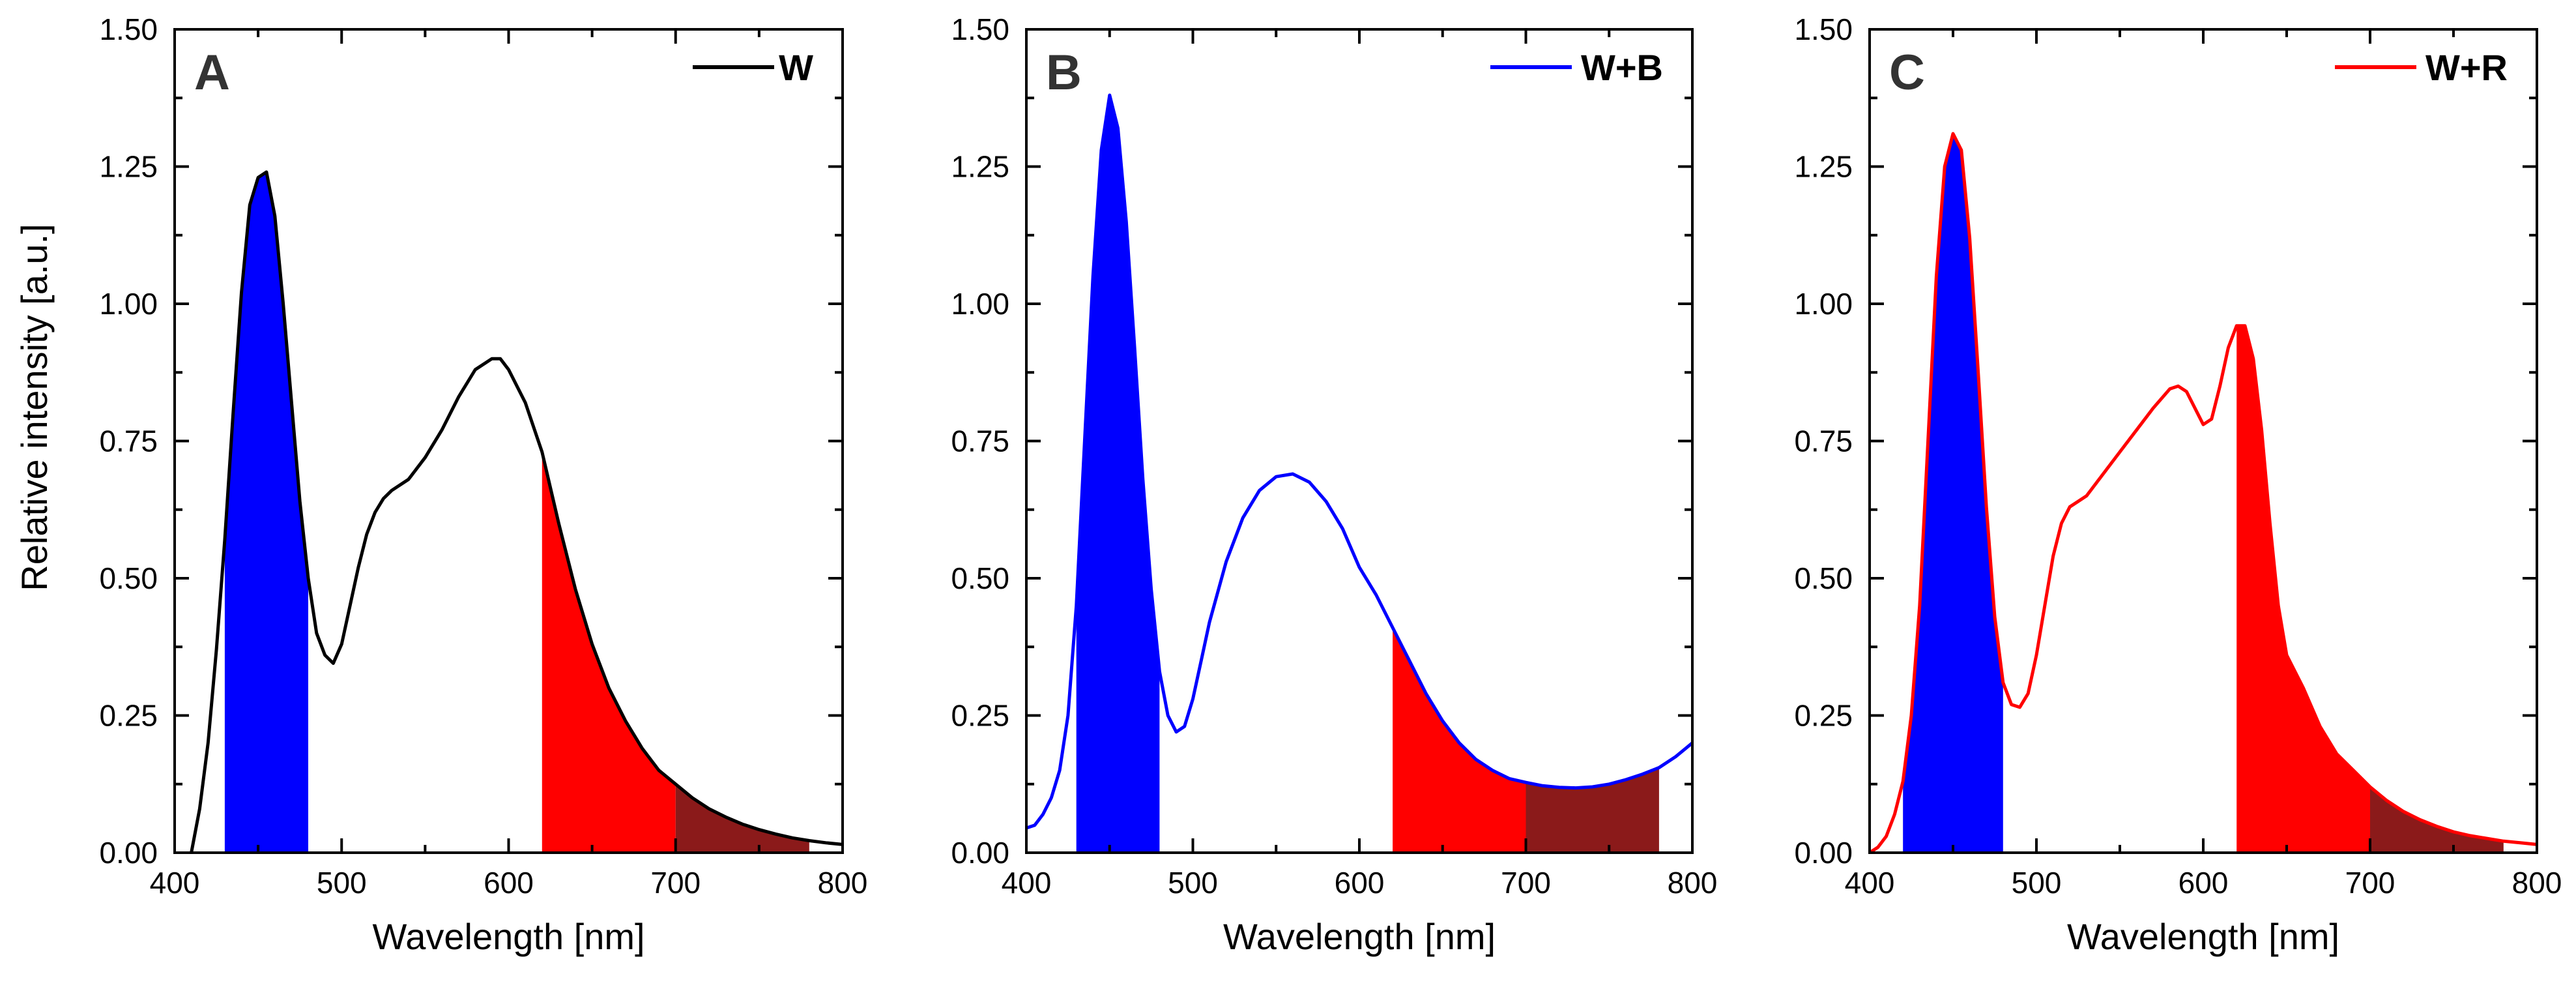  What do you see at coordinates (2466, 67) in the screenshot?
I see `legend-label: W+R` at bounding box center [2466, 67].